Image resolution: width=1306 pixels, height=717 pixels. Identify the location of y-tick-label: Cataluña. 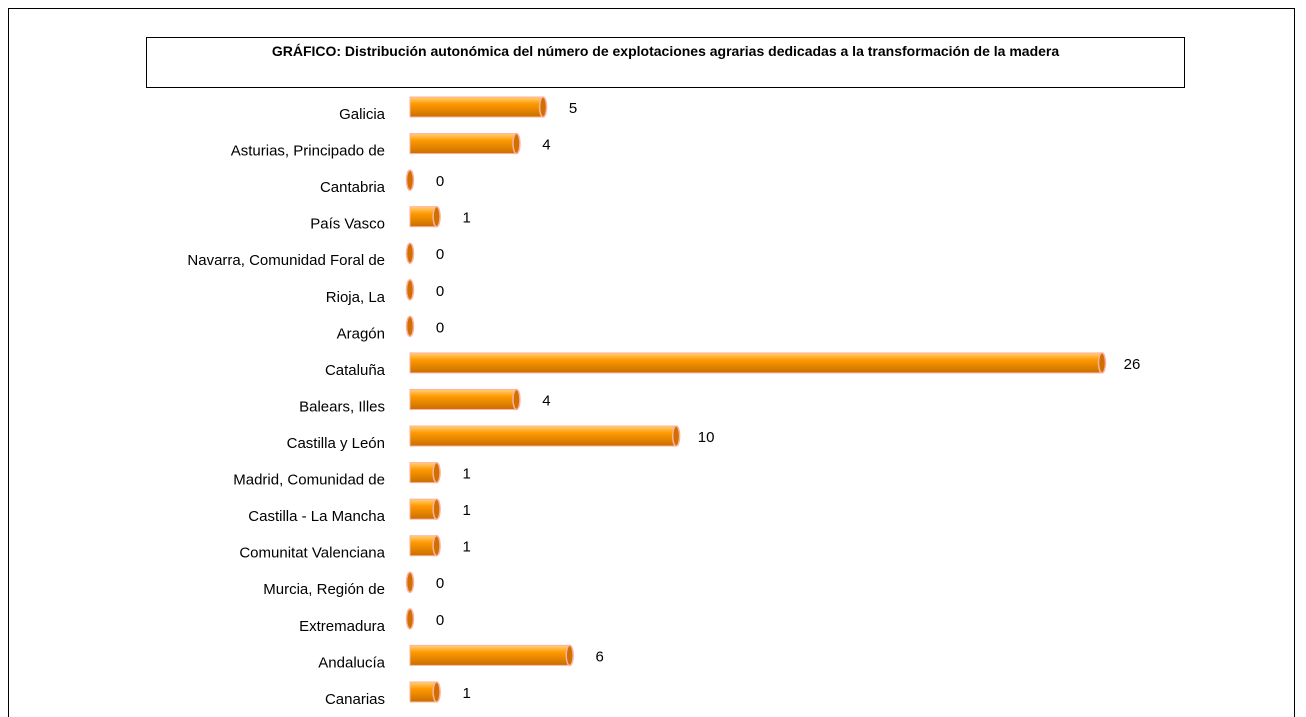
(355, 370).